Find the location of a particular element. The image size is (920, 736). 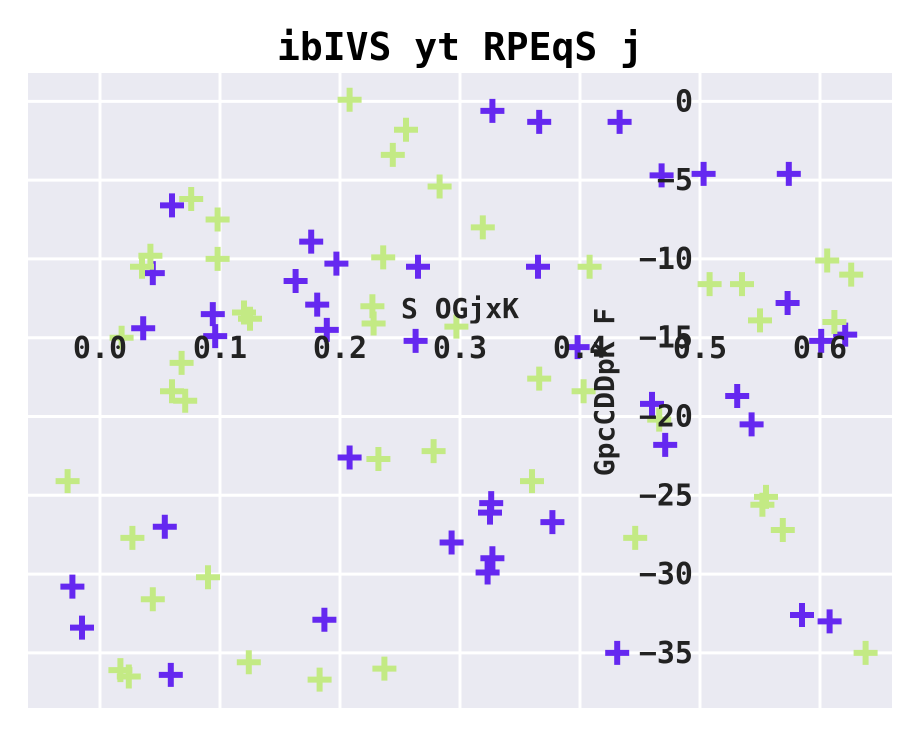

y-axis-label: GpcCDDpK F is located at coordinates (604, 392).